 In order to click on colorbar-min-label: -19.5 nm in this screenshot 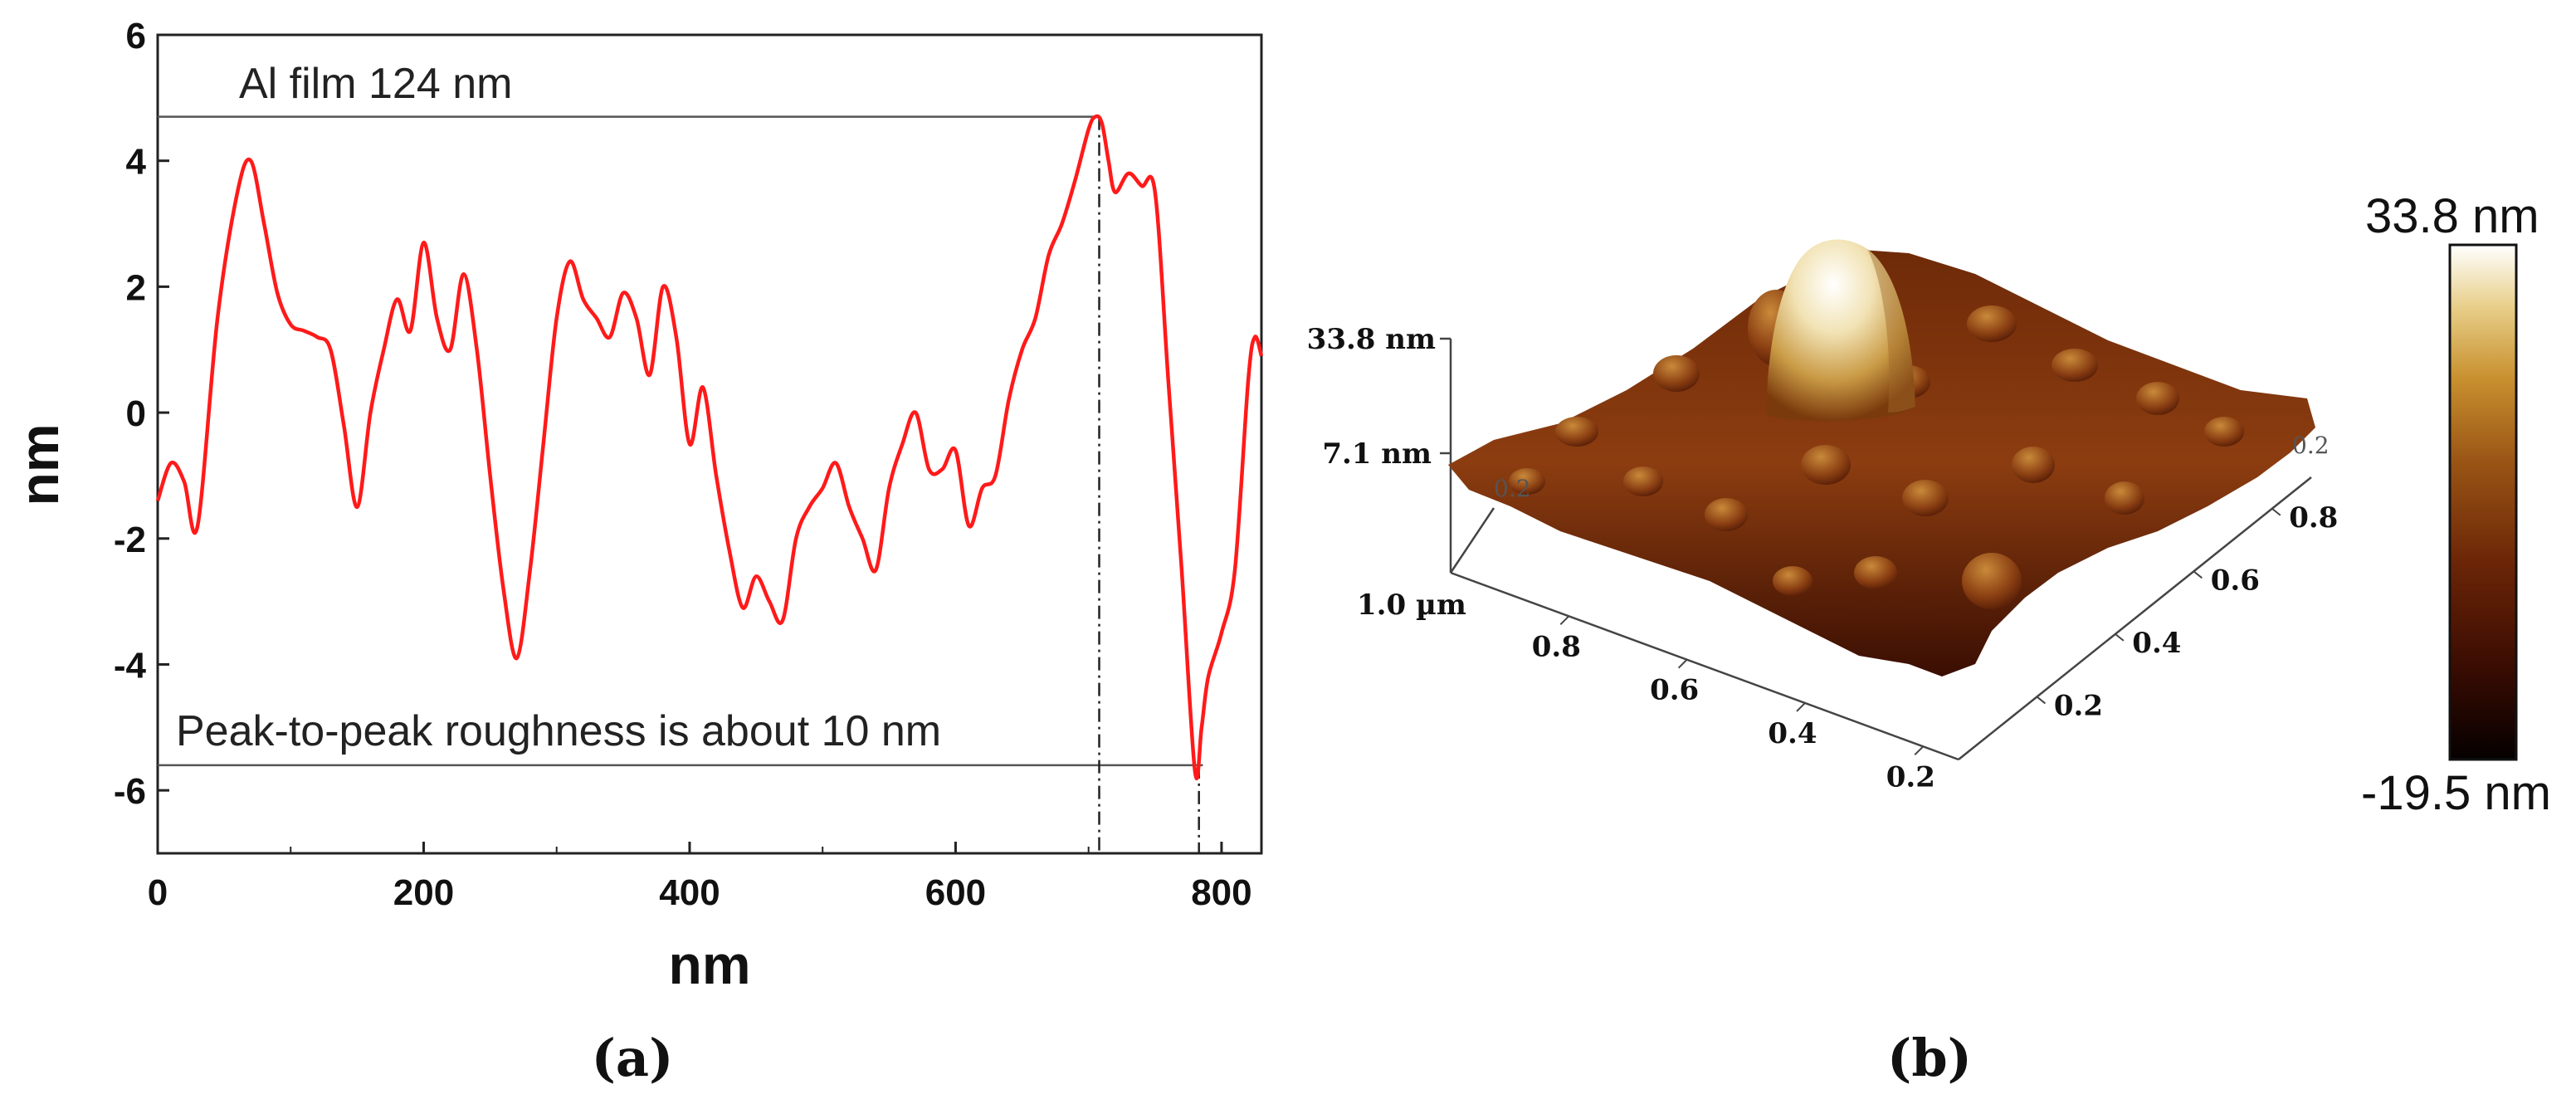, I will do `click(2456, 793)`.